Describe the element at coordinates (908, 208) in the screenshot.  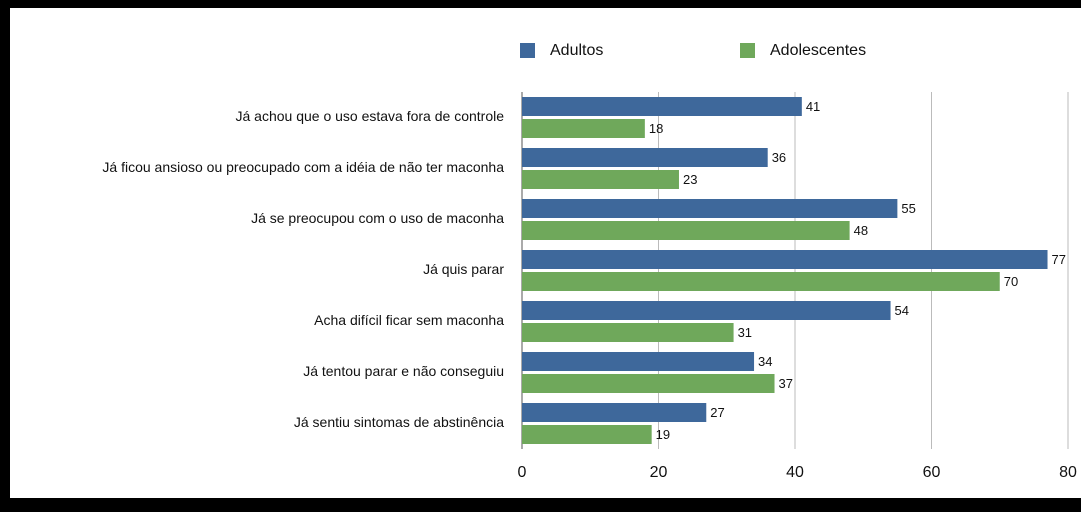
I see `value-label: 55` at that location.